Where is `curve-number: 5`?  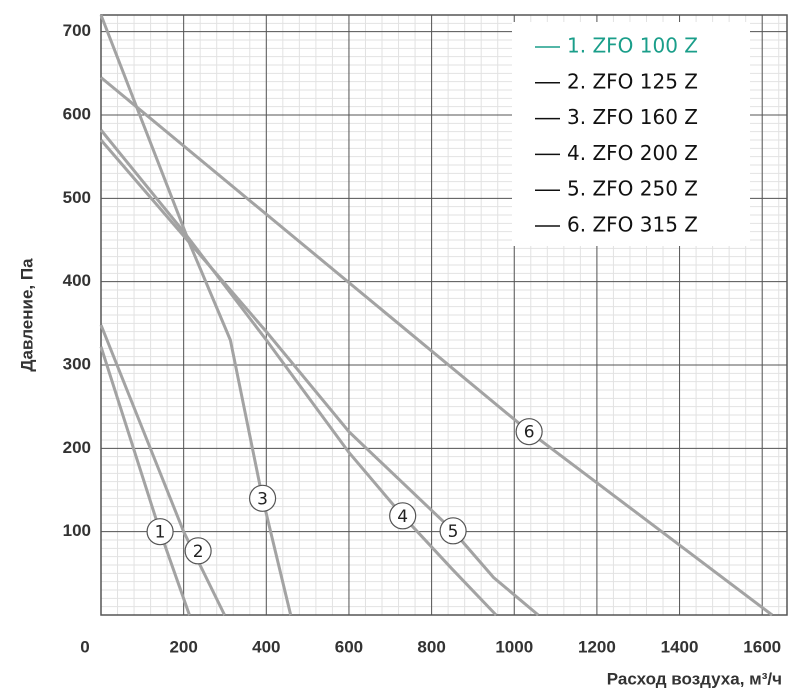 curve-number: 5 is located at coordinates (453, 532).